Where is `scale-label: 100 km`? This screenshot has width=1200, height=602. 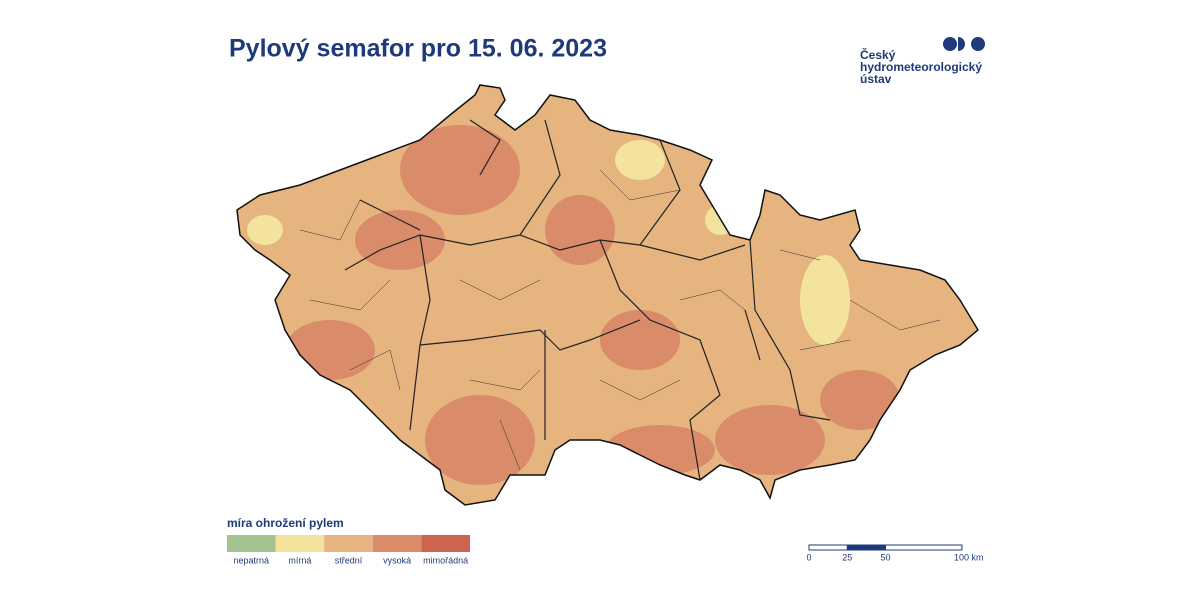
scale-label: 100 km is located at coordinates (969, 557).